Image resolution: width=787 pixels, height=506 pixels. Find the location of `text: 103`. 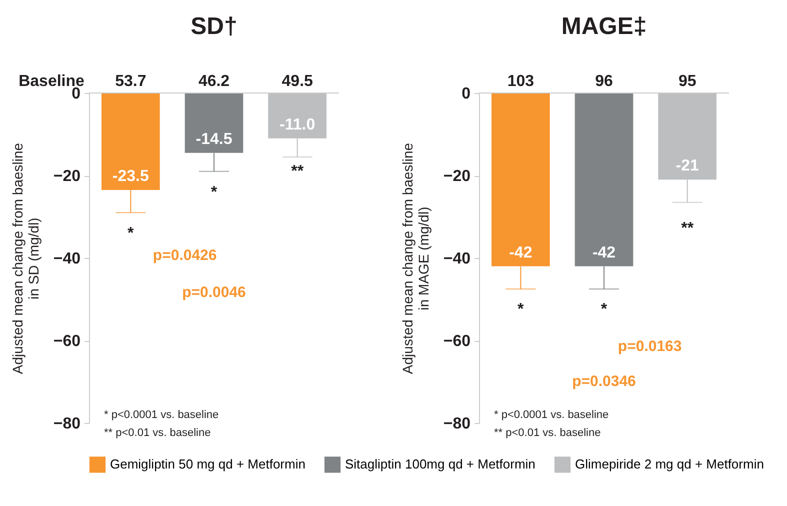

text: 103 is located at coordinates (520, 81).